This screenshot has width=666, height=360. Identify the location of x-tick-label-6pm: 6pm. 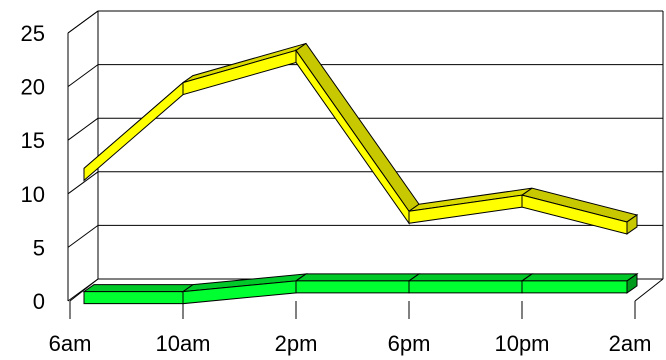
(409, 343).